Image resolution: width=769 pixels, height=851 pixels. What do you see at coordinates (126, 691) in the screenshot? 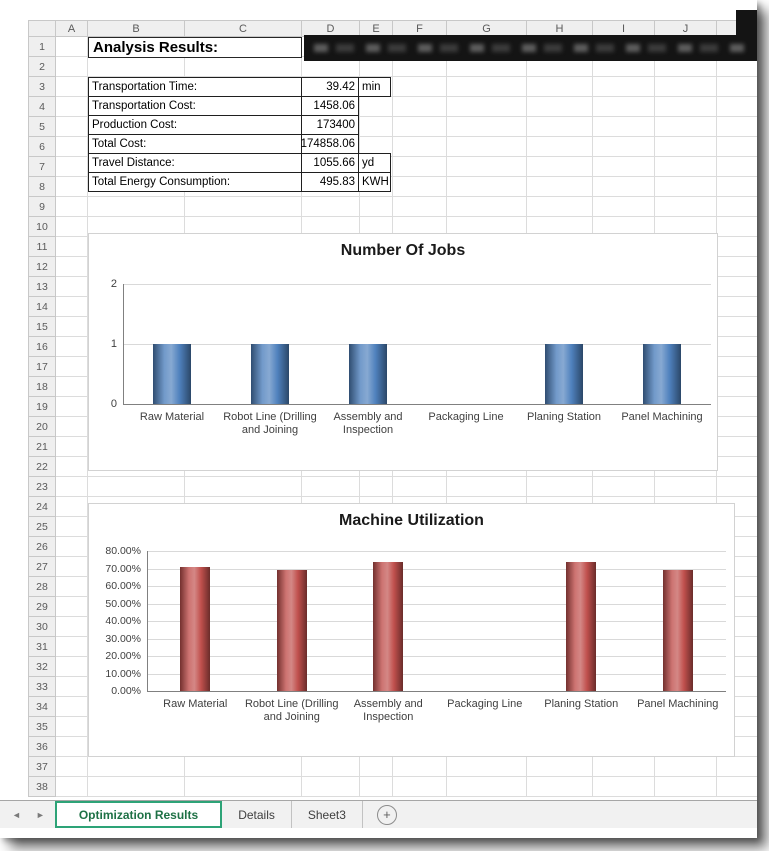
I see `y-axis-tick-label: 0.00%` at bounding box center [126, 691].